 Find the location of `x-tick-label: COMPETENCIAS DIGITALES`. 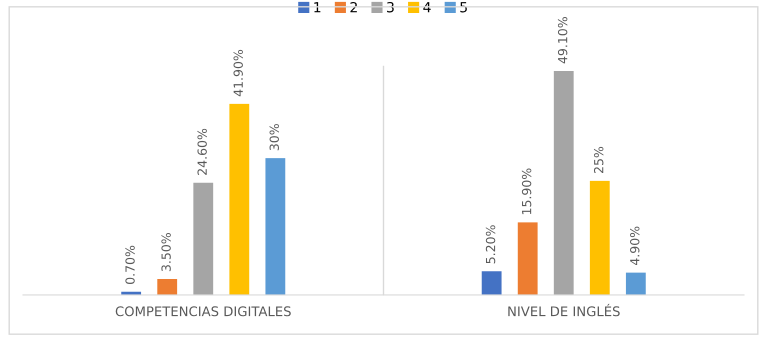

x-tick-label: COMPETENCIAS DIGITALES is located at coordinates (203, 311).